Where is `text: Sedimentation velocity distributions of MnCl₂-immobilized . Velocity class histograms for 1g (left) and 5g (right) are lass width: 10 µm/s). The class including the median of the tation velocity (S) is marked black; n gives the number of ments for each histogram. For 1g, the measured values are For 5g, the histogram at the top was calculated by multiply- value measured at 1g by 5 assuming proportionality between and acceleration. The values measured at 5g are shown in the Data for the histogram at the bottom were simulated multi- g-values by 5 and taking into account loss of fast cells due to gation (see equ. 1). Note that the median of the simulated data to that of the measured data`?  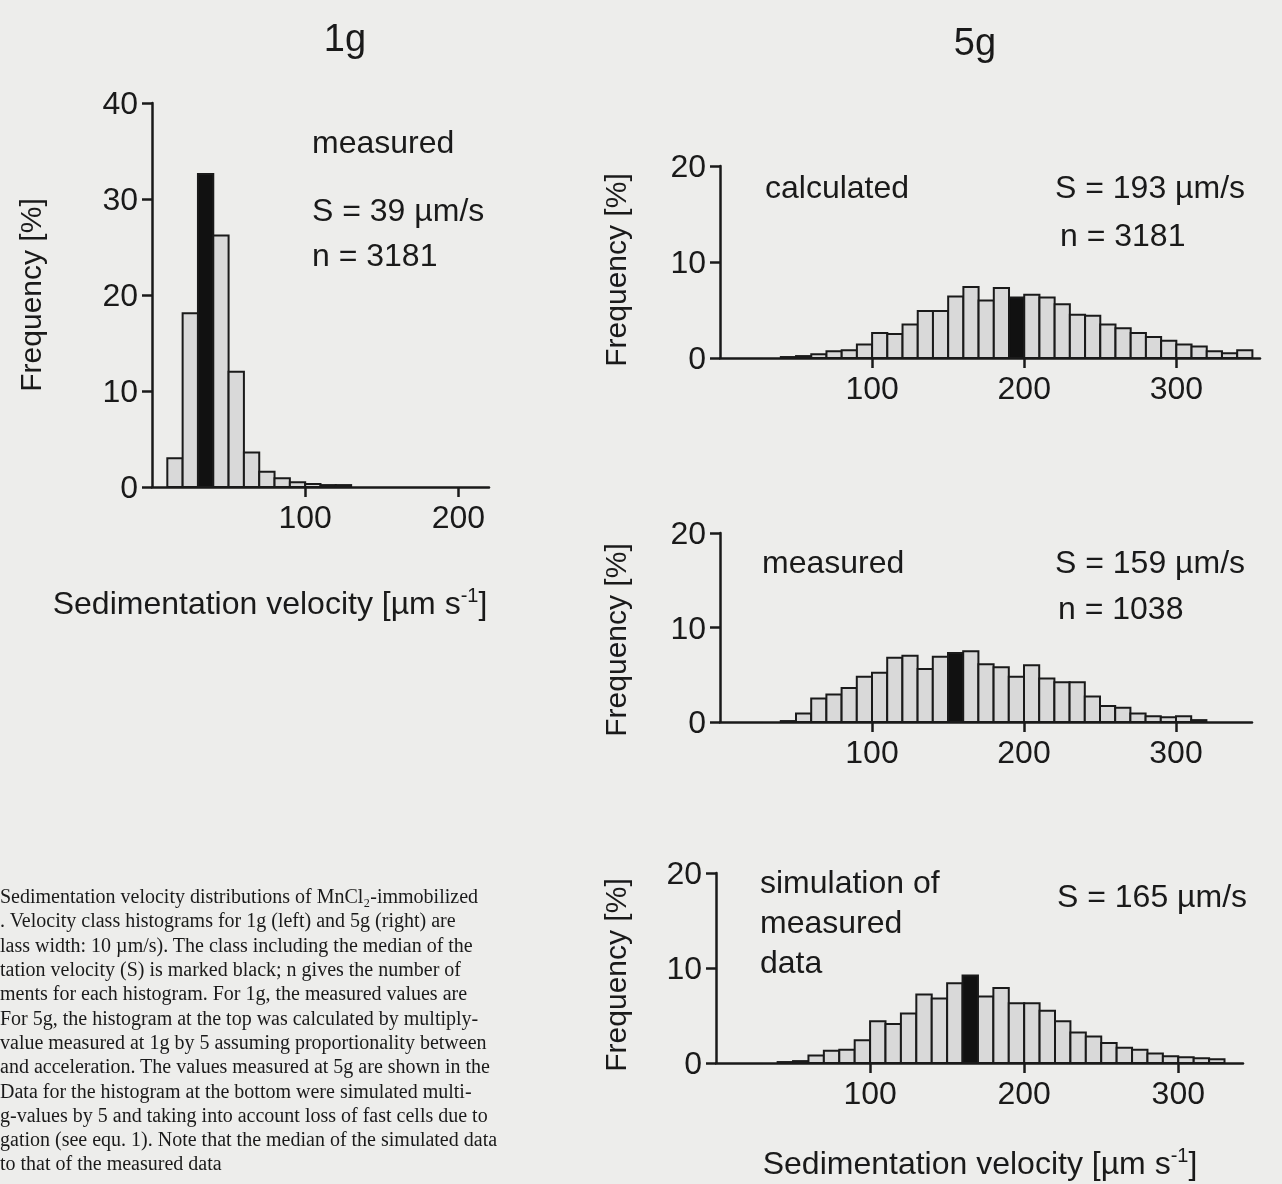 text: Sedimentation velocity distributions of MnCl₂-immobilized . Velocity class histograms for 1g (left) and 5g (right) are lass width: 10 µm/s). The class including the median of the tation velocity (S) is marked black; n gives the number of ments for each histogram. For 1g, the measured values are For 5g, the histogram at the top was calculated by multiply- value measured at 1g by 5 assuming proportionality between and acceleration. The values measured at 5g are shown in the Data for the histogram at the bottom were simulated multi- g-values by 5 and taking into account loss of fast cells due to gation (see equ. 1). Note that the median of the simulated data to that of the measured data is located at coordinates (249, 1030).